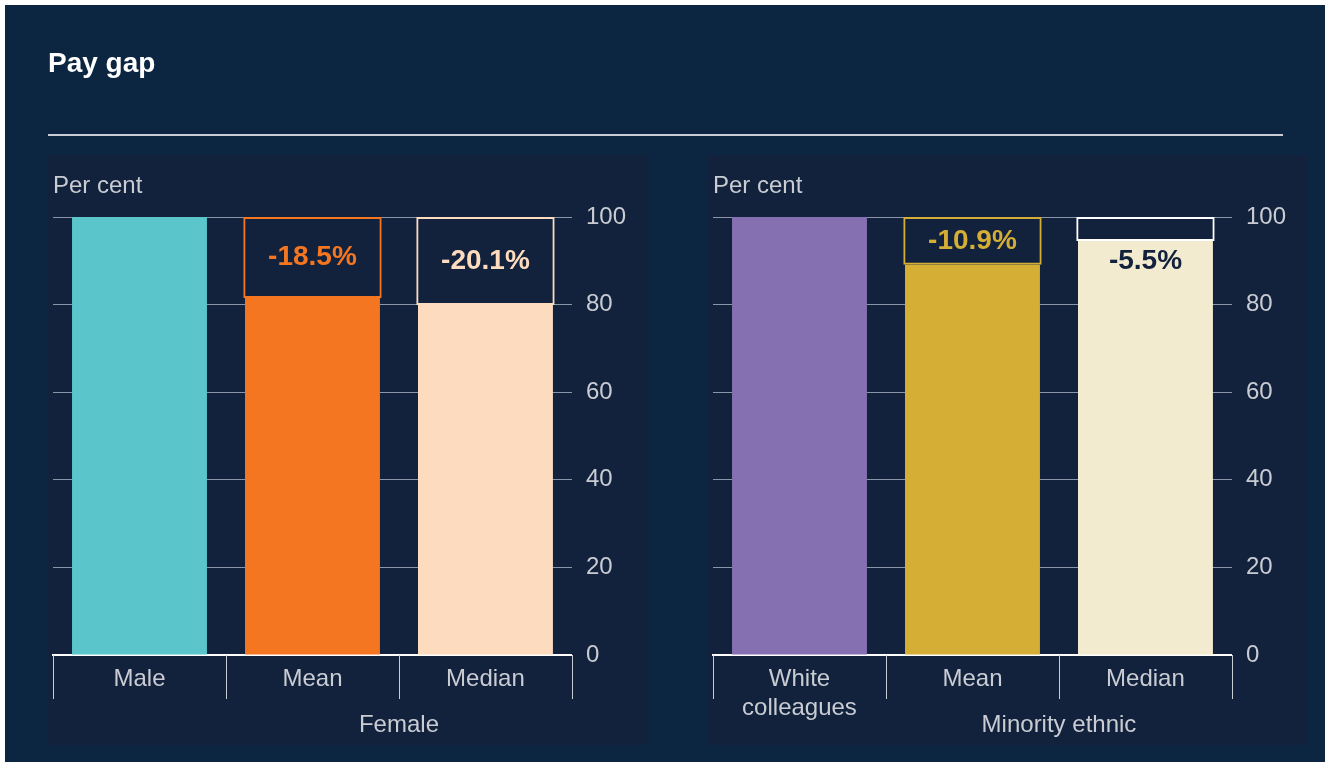 This screenshot has height=767, width=1327. Describe the element at coordinates (1059, 723) in the screenshot. I see `x-axis-title: Minority ethnic` at that location.